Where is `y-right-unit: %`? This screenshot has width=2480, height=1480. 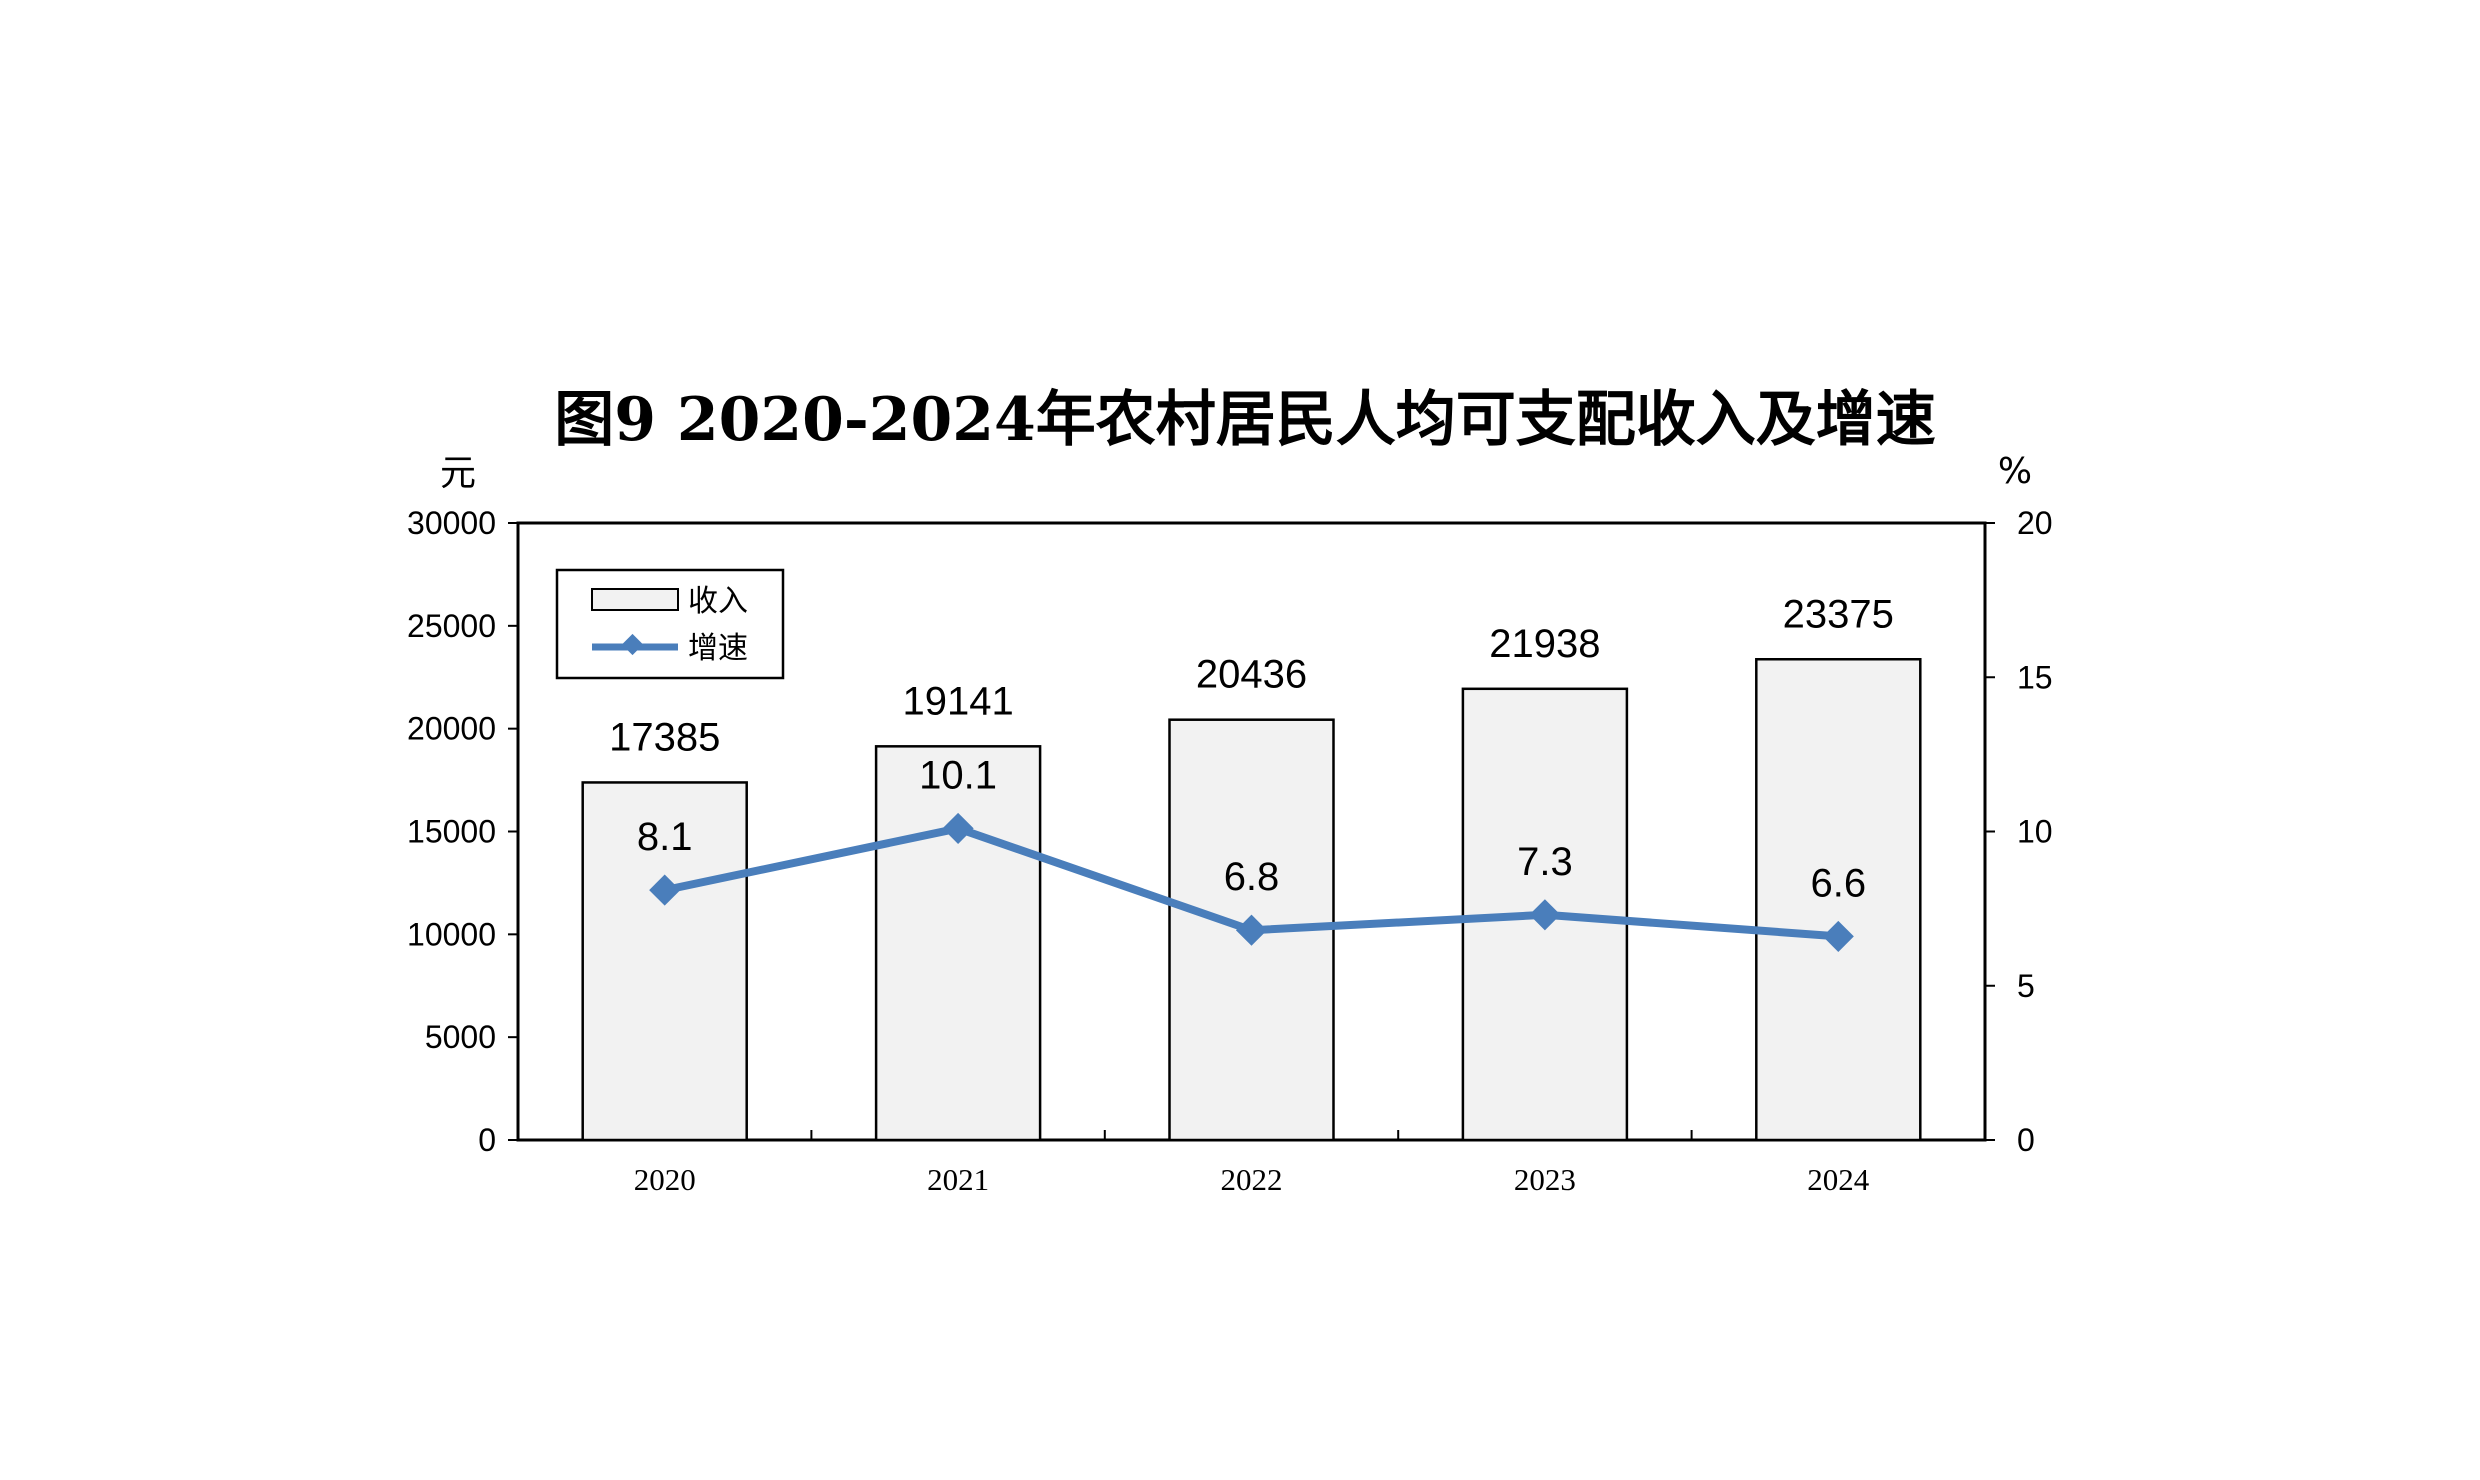 y-right-unit: % is located at coordinates (2015, 471).